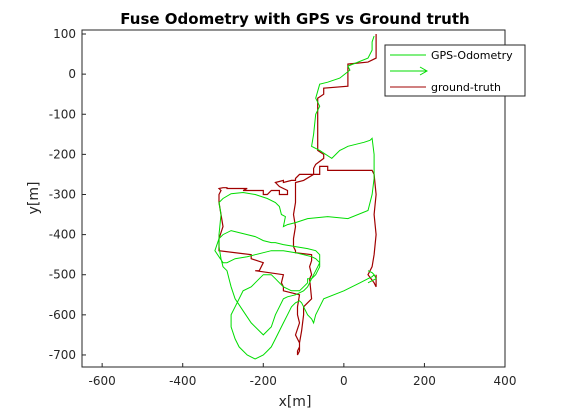  I want to click on y-tick-label: 100, so click(64, 34).